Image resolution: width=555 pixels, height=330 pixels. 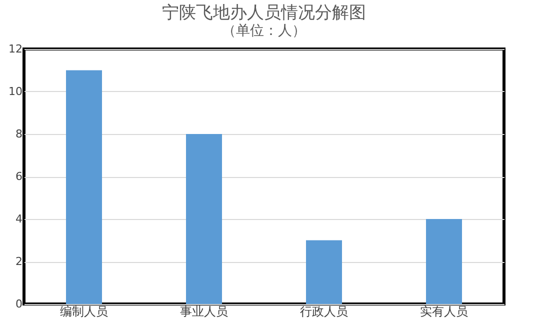 I want to click on y-tick-label: 12, so click(x=15, y=49).